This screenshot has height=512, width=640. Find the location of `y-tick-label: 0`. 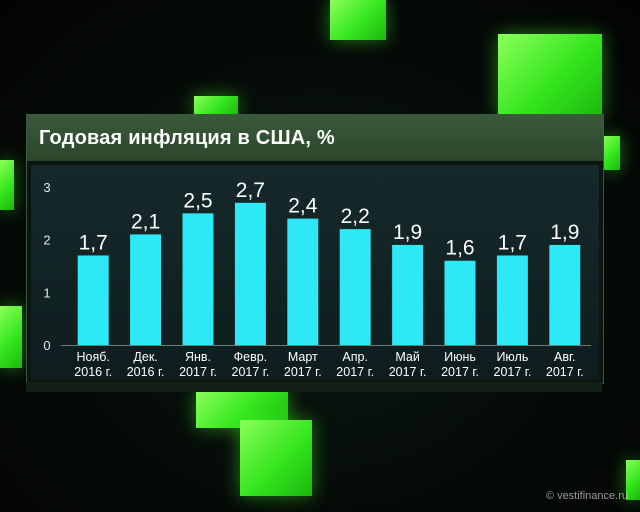

y-tick-label: 0 is located at coordinates (46, 345).